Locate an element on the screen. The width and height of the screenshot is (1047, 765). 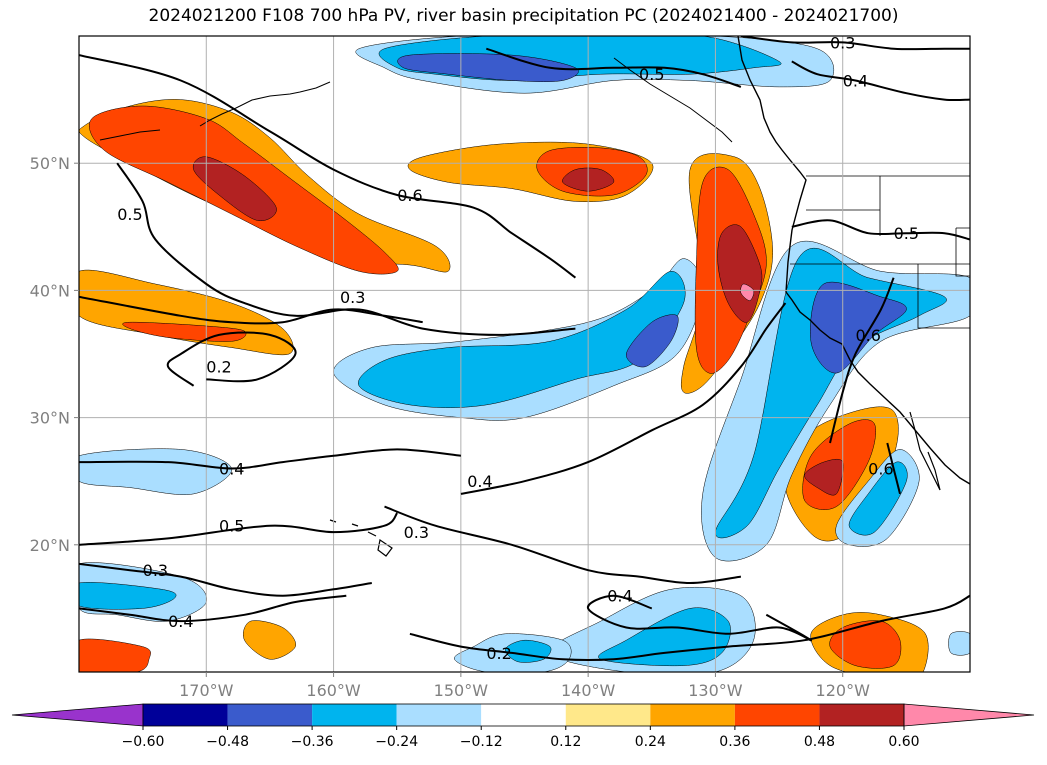
colorbar-tick-label: −0.60 is located at coordinates (143, 742).